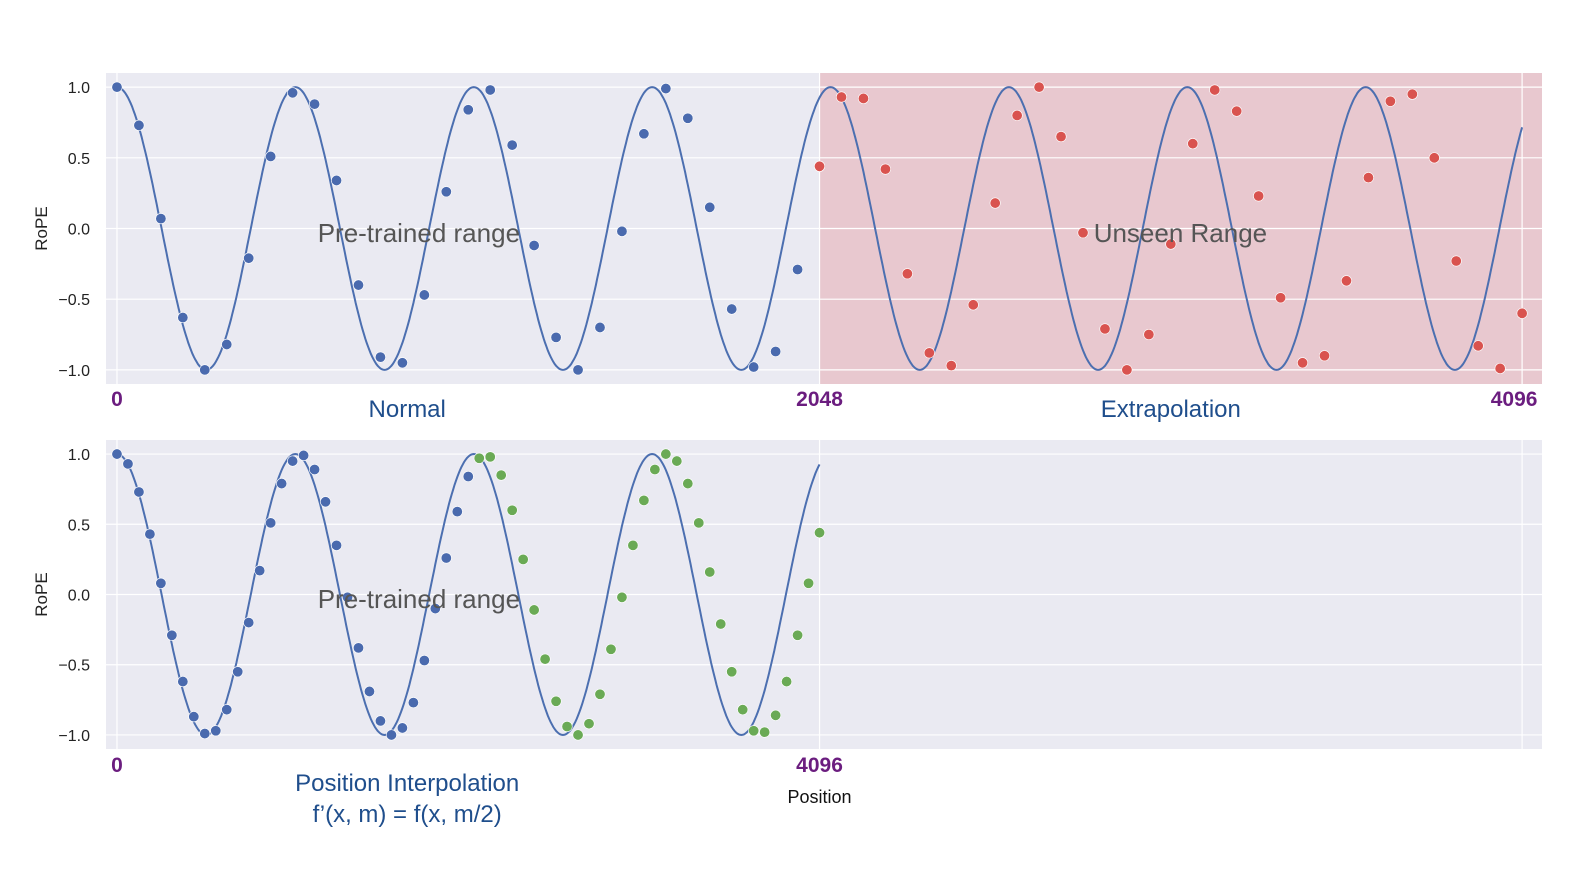  I want to click on y-tick-label: 1.0, so click(79, 455).